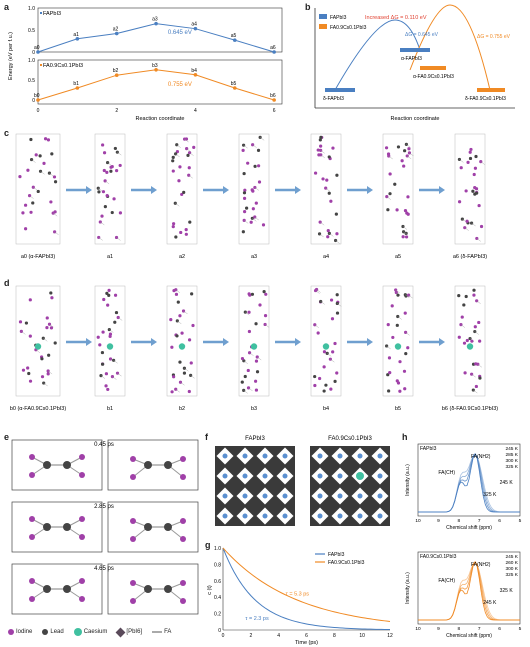  What do you see at coordinates (422, 35) in the screenshot?
I see `dg-blue-label: ΔG = 0.645 eV` at bounding box center [422, 35].